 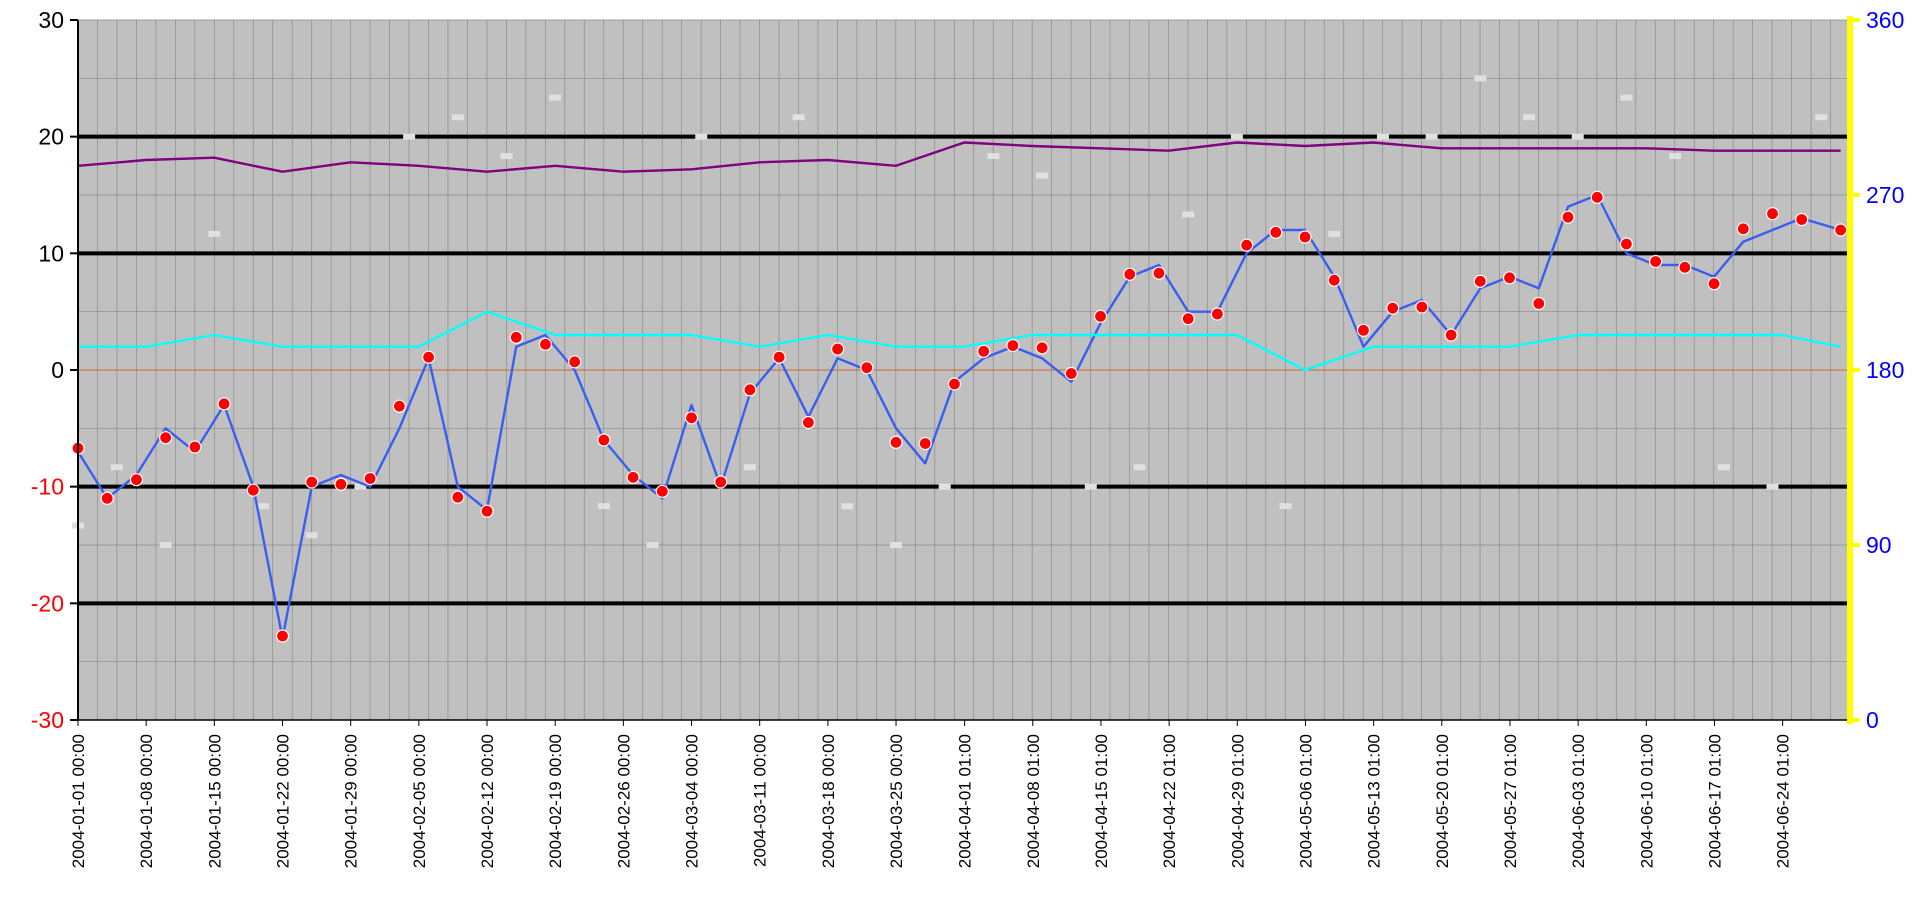 I want to click on x-tick-label: 2004-04-29 01:00, so click(x=1237, y=801).